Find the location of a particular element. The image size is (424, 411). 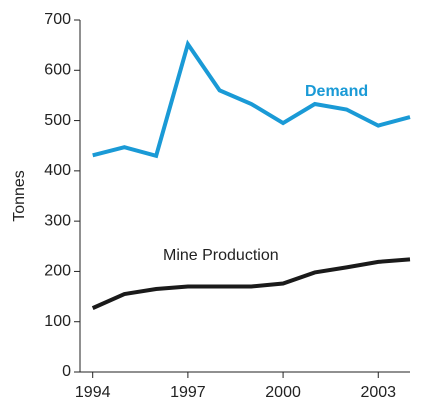

y-tick-label: 0 is located at coordinates (66, 371).